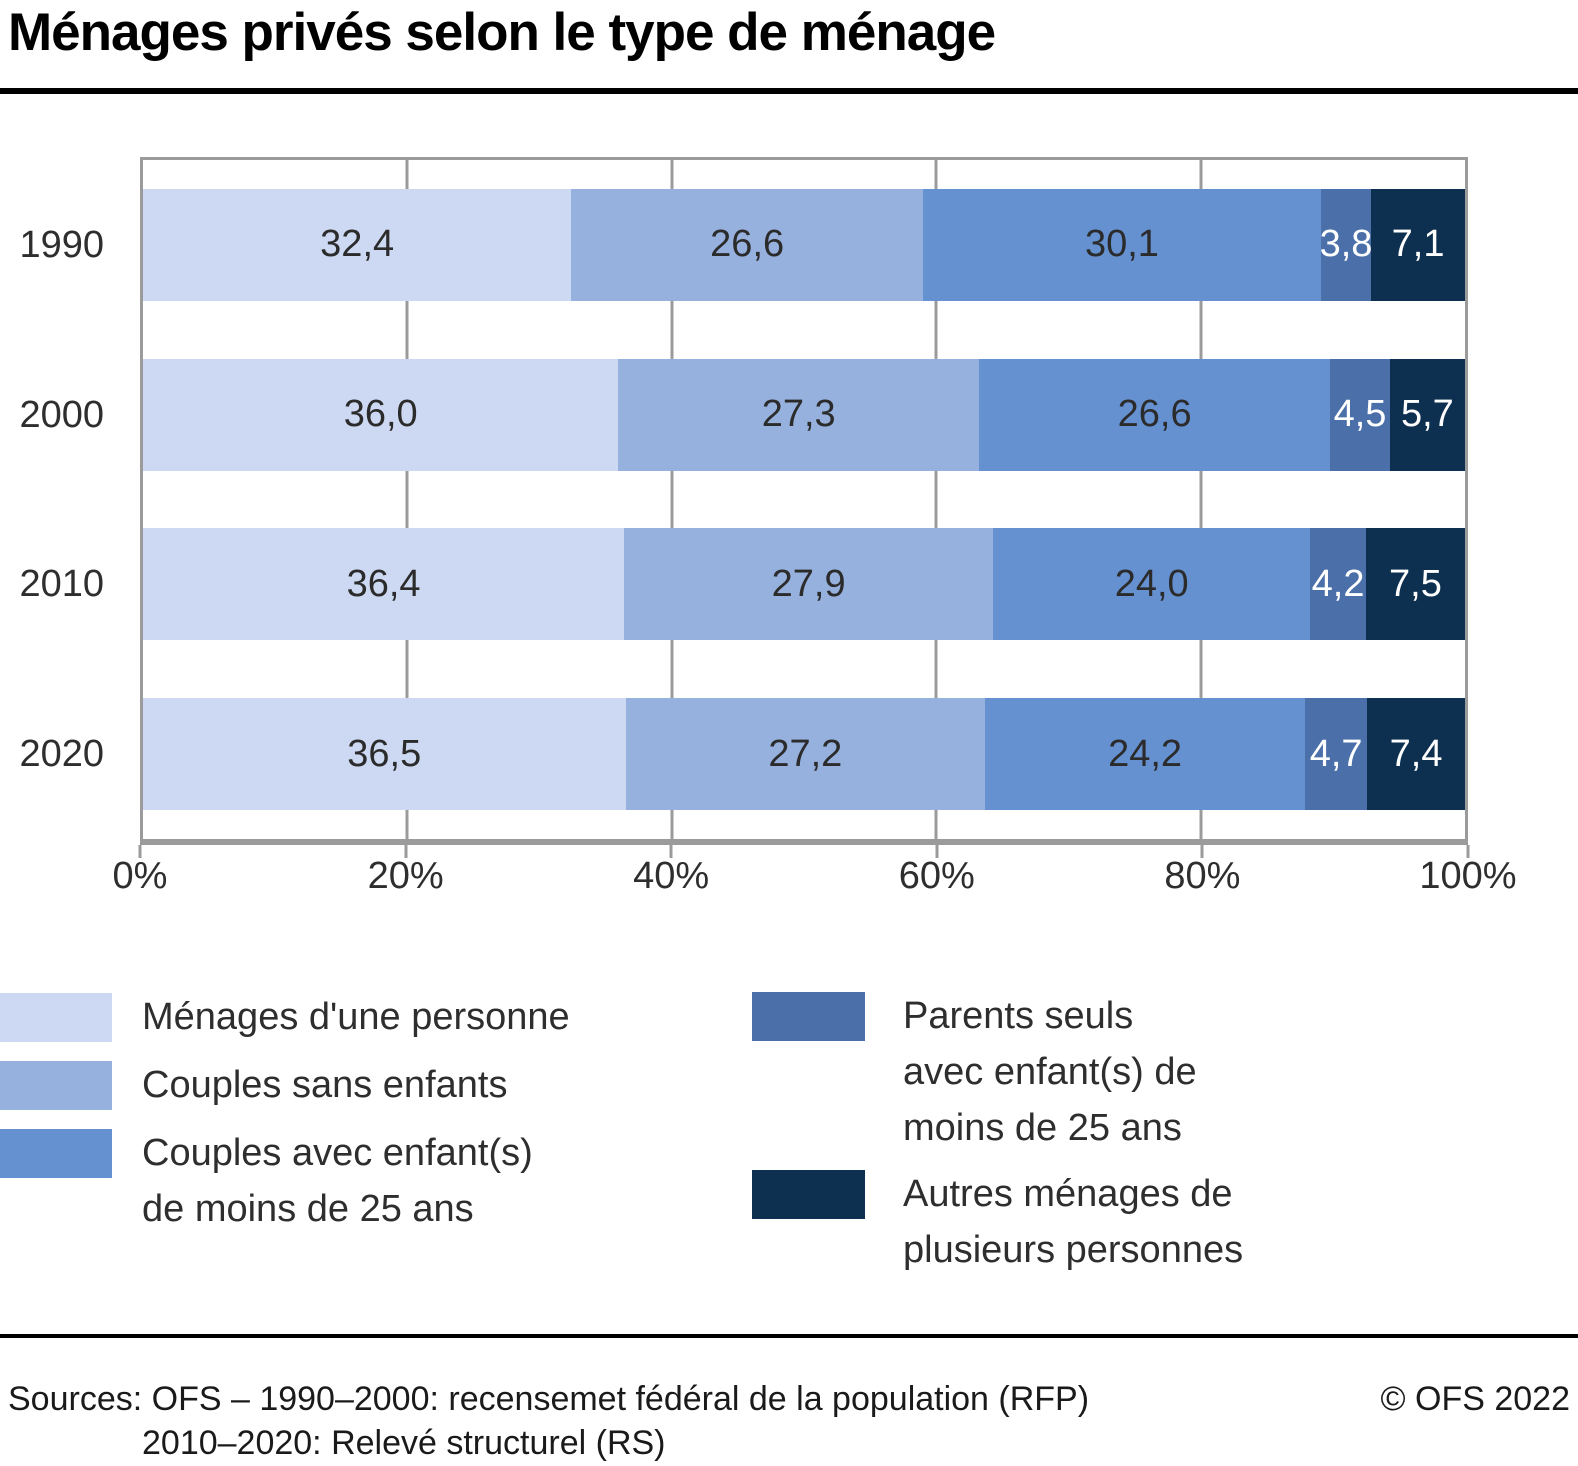 This screenshot has width=1578, height=1466. What do you see at coordinates (407, 499) in the screenshot?
I see `gridline-20pct` at bounding box center [407, 499].